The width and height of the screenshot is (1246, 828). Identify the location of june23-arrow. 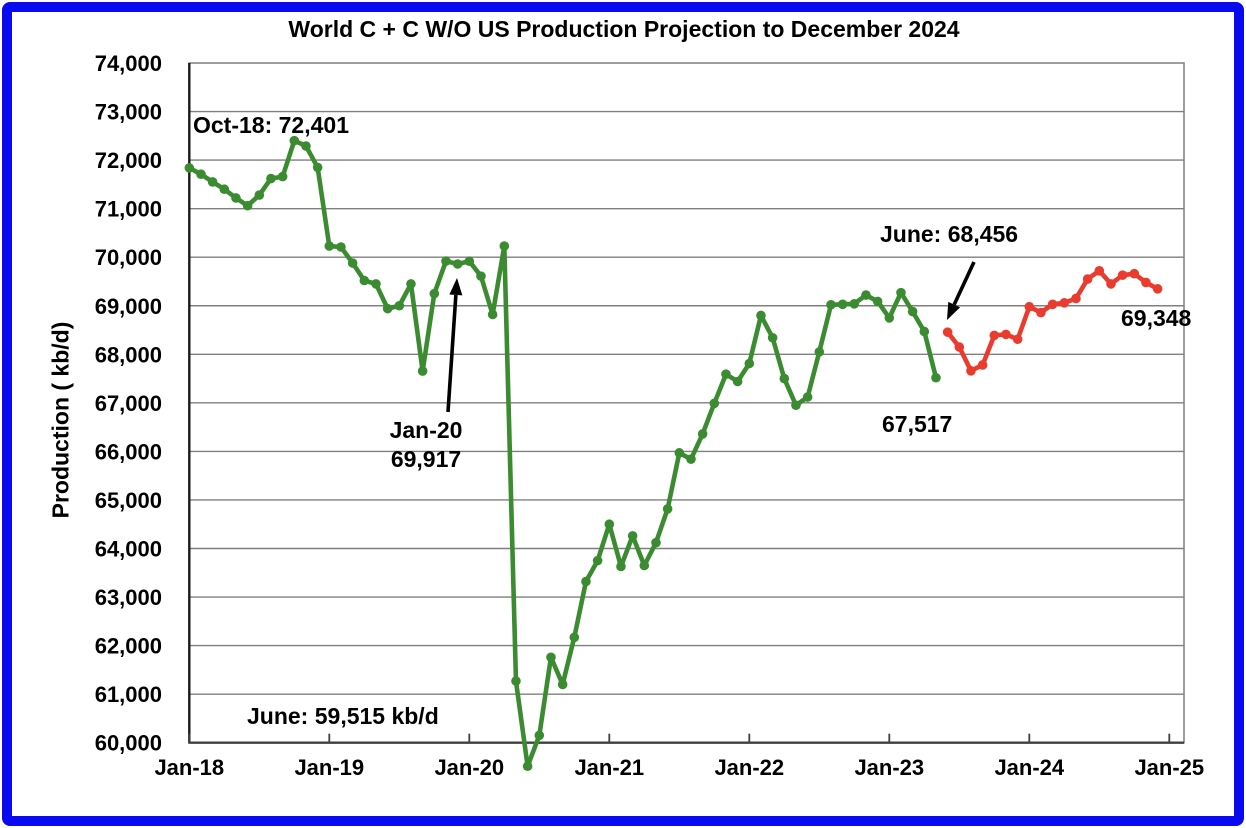
(961, 290).